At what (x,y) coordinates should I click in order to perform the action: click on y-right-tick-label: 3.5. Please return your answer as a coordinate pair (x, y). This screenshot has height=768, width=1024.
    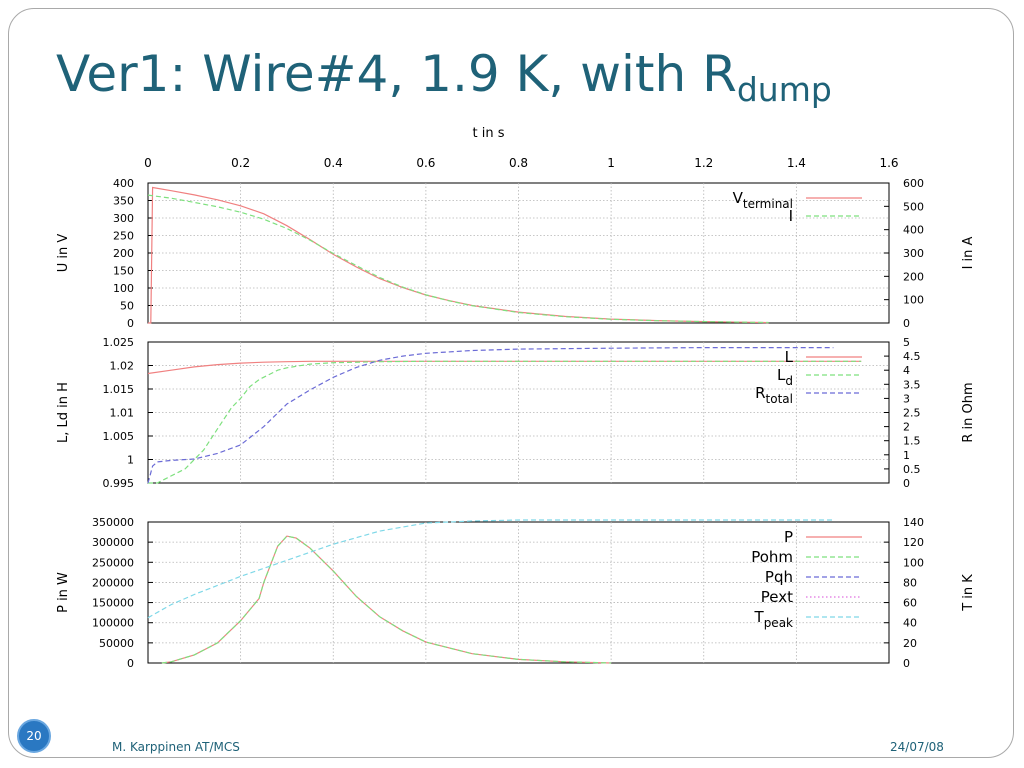
    Looking at the image, I should click on (912, 384).